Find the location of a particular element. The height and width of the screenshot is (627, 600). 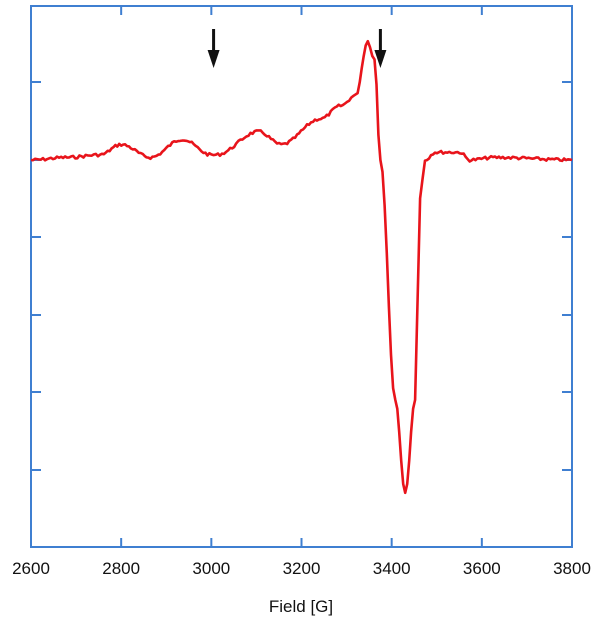

x-tick-label: 3000 is located at coordinates (211, 568).